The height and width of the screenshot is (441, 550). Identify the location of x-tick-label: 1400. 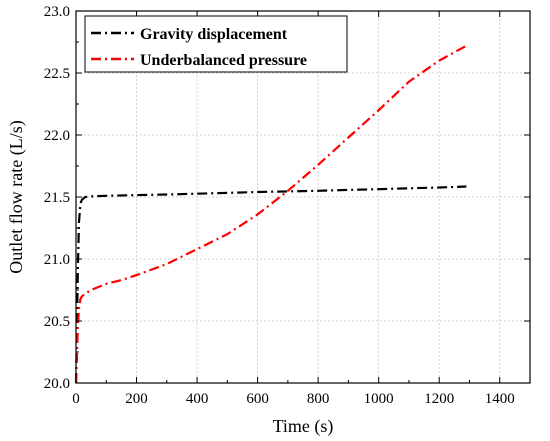
(500, 399).